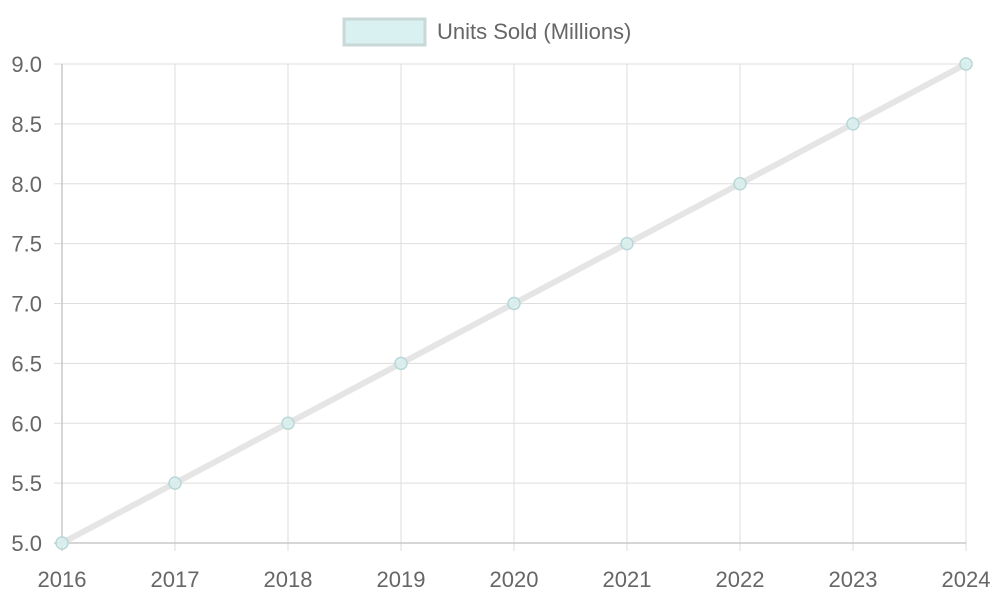 This screenshot has width=1000, height=600. What do you see at coordinates (26, 184) in the screenshot?
I see `y-tick-label: 8.0` at bounding box center [26, 184].